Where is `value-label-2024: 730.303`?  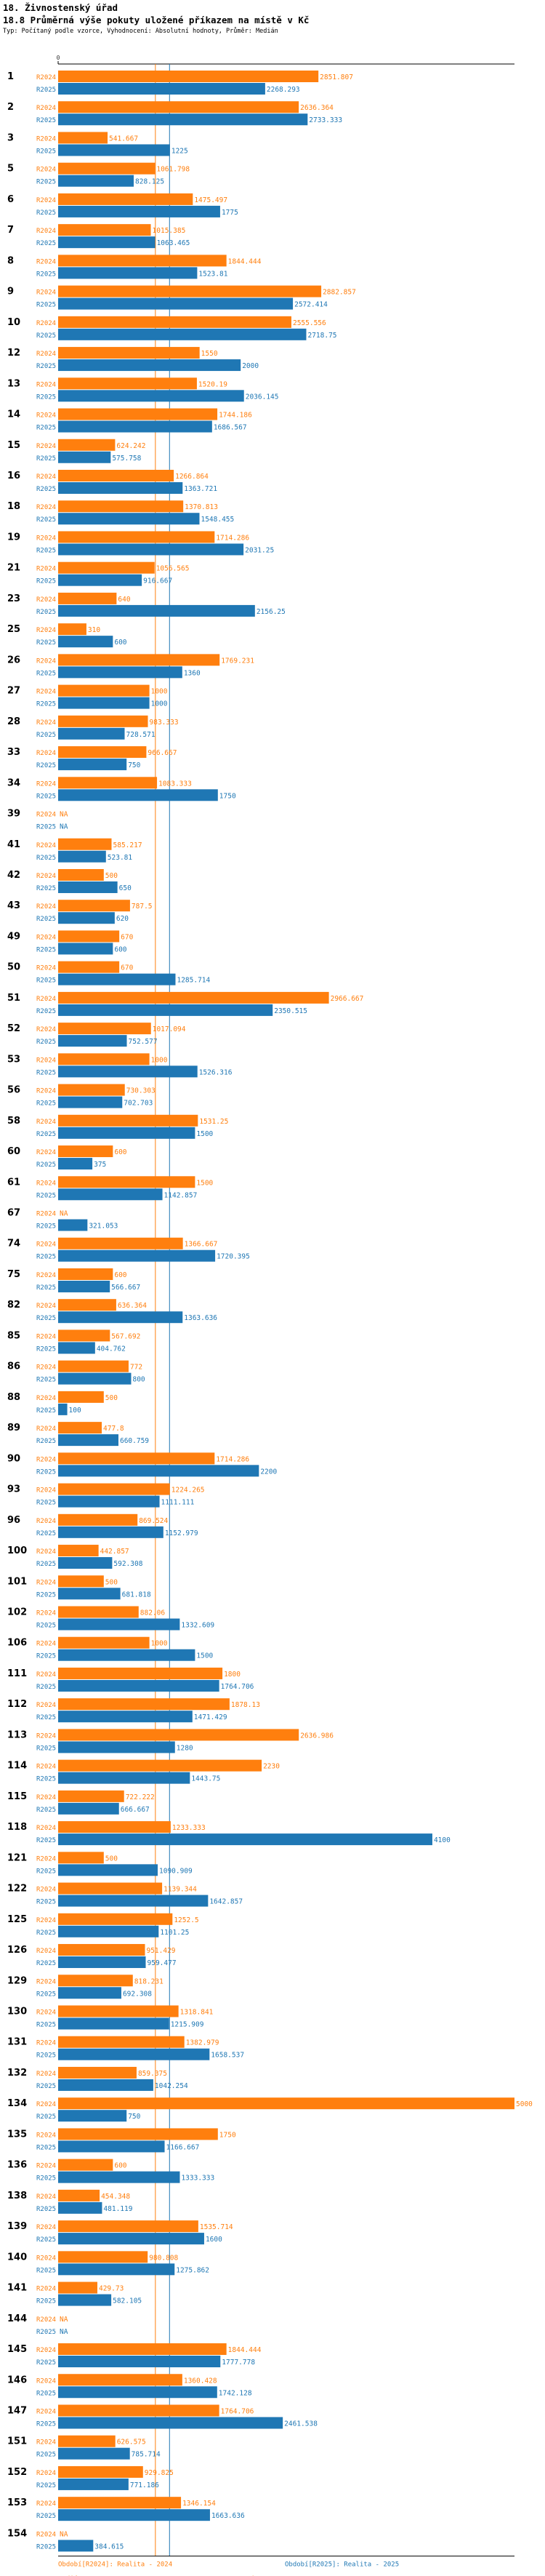 value-label-2024: 730.303 is located at coordinates (141, 1091).